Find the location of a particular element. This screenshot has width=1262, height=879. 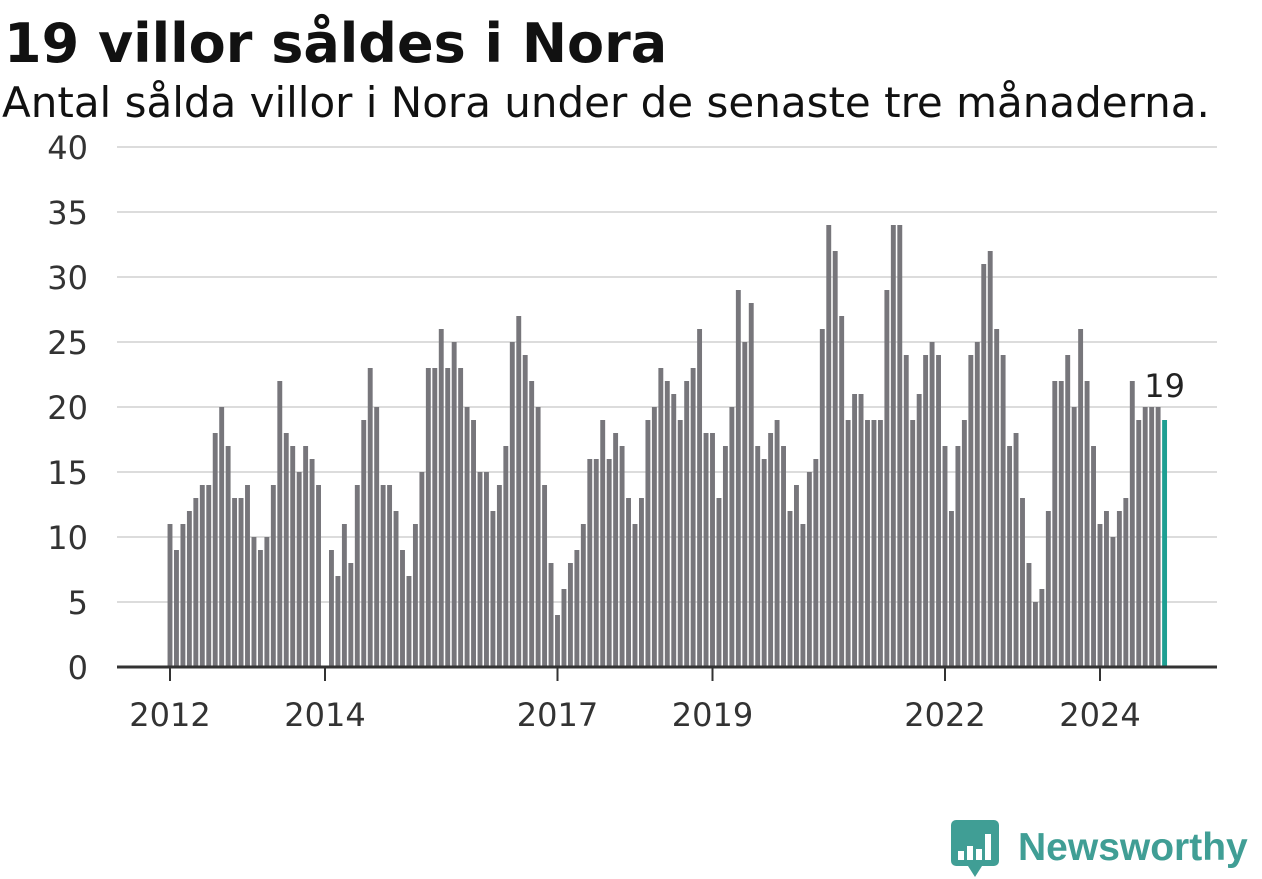

x-tick-label: 2022 is located at coordinates (944, 715).